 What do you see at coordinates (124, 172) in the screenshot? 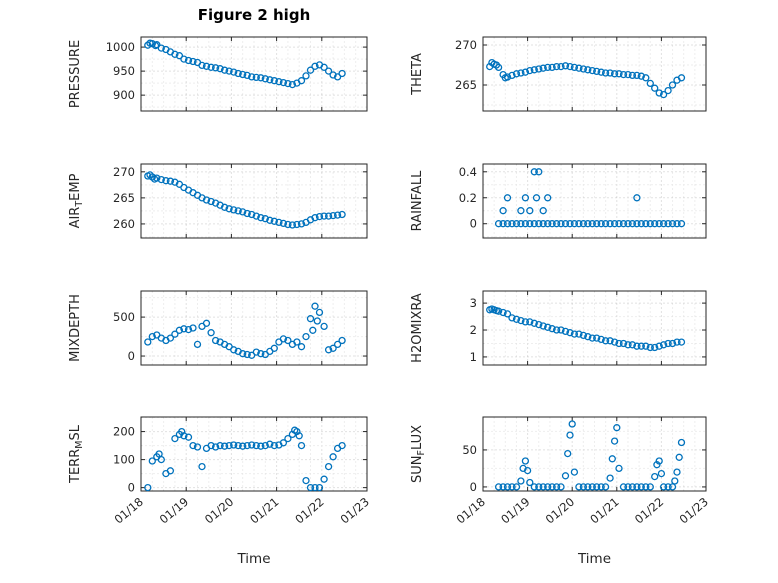
I see `y-tick-label: 270` at bounding box center [124, 172].